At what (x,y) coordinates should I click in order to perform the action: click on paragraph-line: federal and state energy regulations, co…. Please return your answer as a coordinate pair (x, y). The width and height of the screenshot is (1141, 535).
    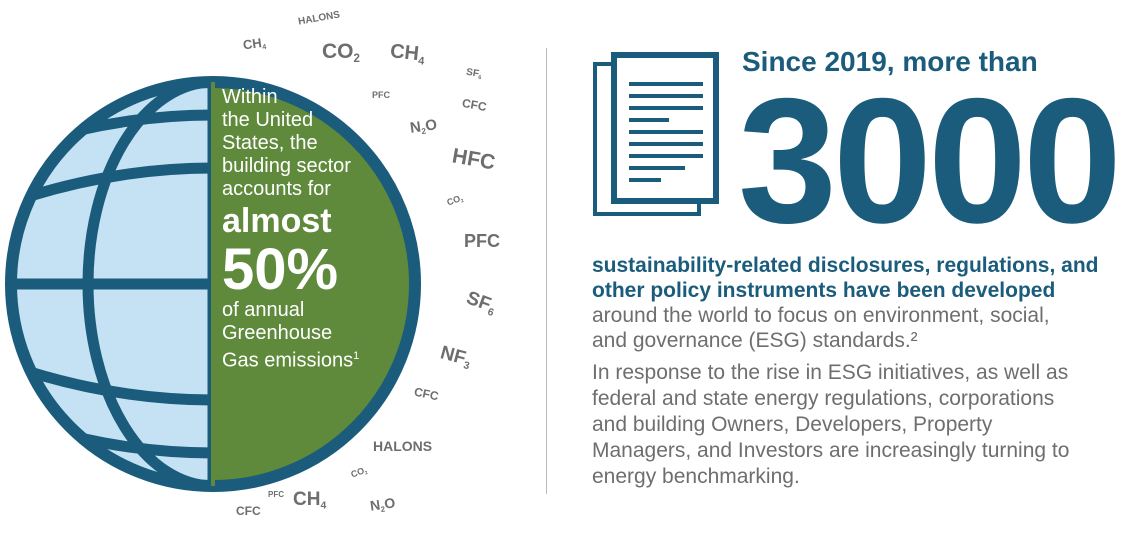
    Looking at the image, I should click on (823, 398).